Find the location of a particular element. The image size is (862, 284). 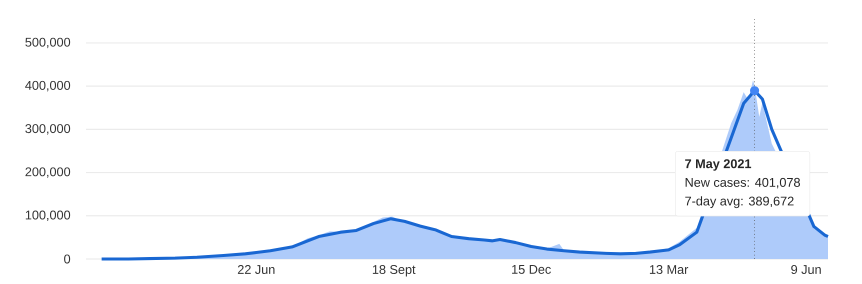

annotation: 7 May 2021 is located at coordinates (718, 165).